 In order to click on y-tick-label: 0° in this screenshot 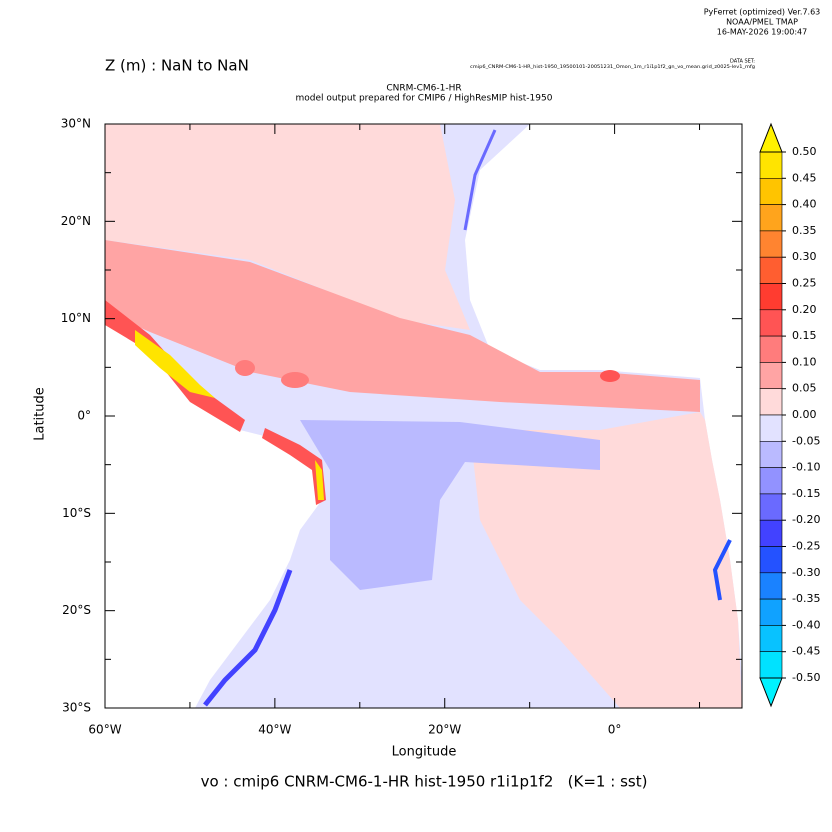, I will do `click(84, 416)`.